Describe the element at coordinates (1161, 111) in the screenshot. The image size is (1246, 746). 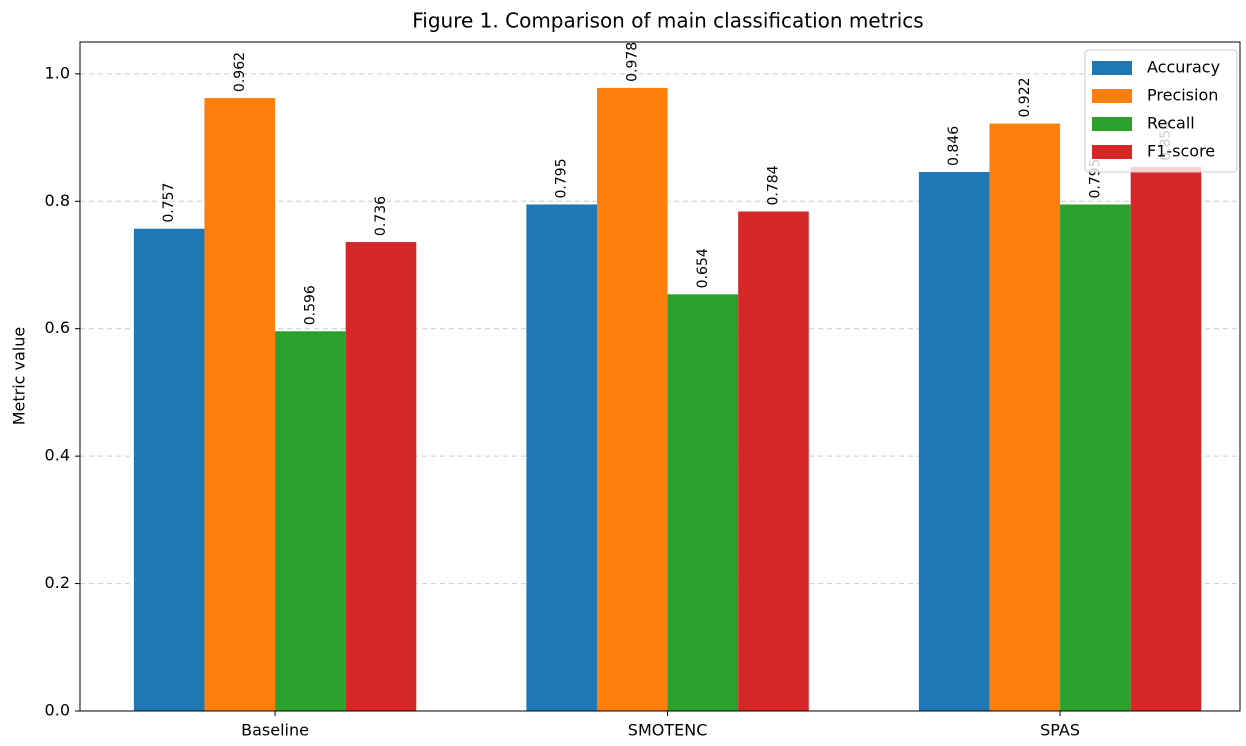
I see `legend-box` at that location.